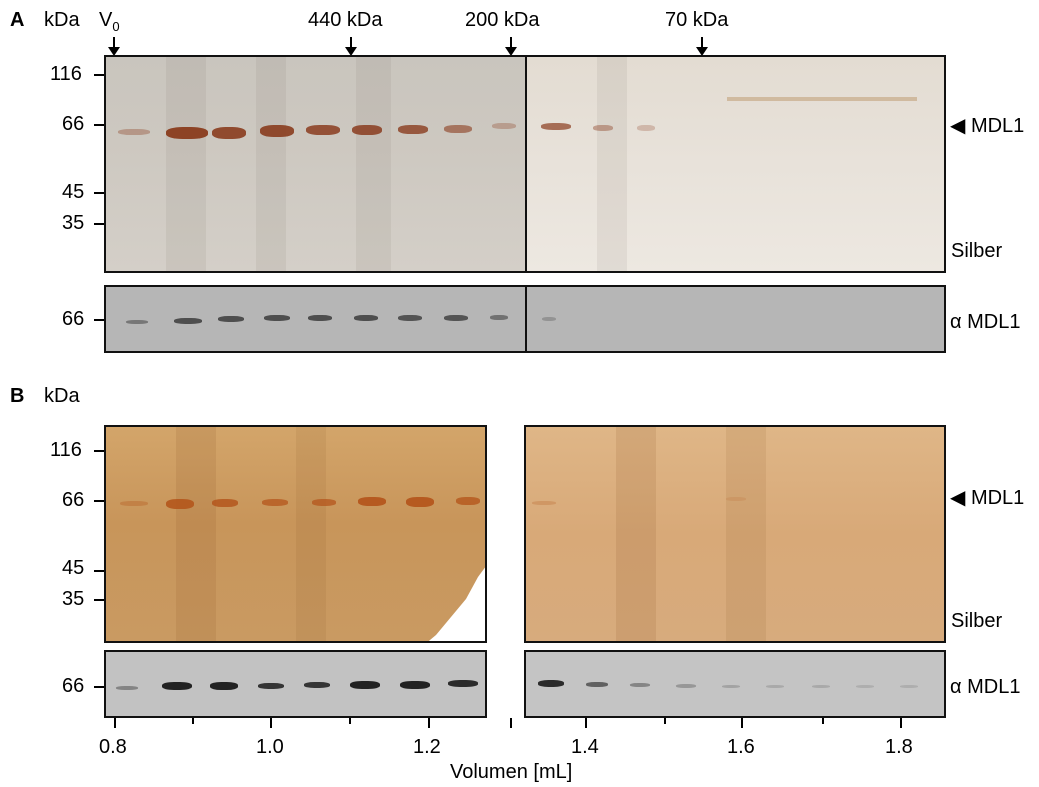  What do you see at coordinates (62, 20) in the screenshot?
I see `panel-a-kda-label: kDa` at bounding box center [62, 20].